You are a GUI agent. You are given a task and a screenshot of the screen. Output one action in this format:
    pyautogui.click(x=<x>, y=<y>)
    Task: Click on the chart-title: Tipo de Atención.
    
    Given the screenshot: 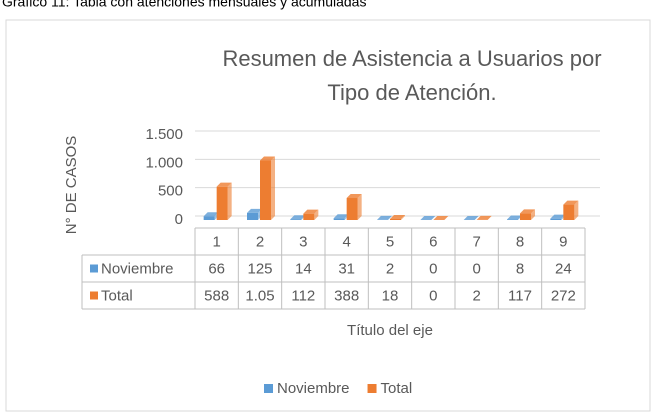 What is the action you would take?
    pyautogui.click(x=411, y=92)
    